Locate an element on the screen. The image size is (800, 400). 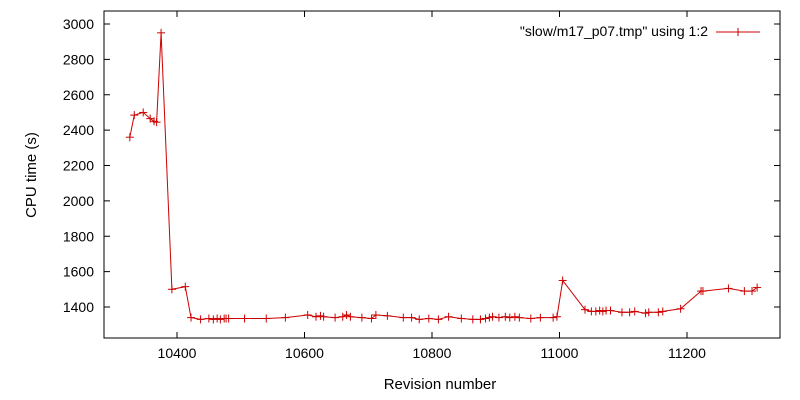
y-tick-label: 1600 is located at coordinates (78, 272).